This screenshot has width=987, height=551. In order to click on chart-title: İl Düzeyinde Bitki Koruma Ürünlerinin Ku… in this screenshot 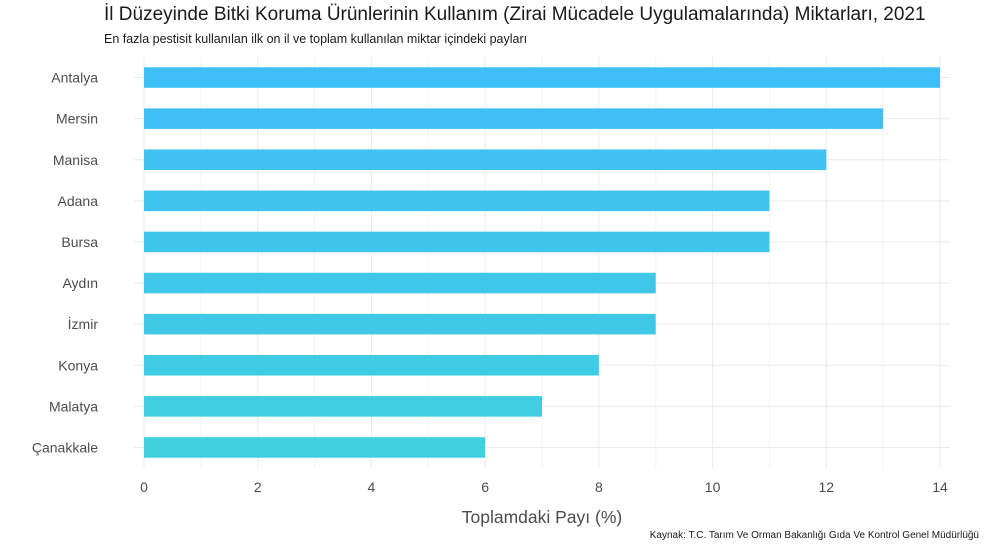, I will do `click(515, 14)`.